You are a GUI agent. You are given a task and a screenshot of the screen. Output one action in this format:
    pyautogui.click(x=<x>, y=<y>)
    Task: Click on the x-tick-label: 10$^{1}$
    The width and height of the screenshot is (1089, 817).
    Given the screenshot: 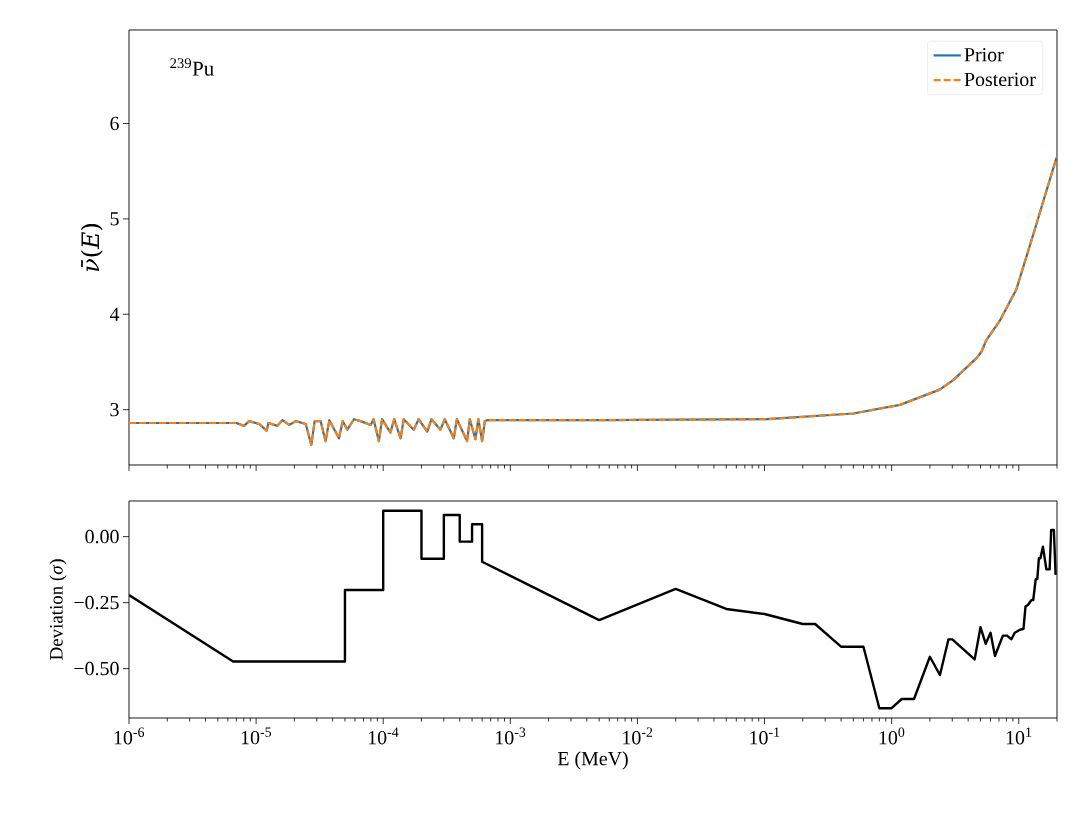 What is the action you would take?
    pyautogui.click(x=1019, y=736)
    